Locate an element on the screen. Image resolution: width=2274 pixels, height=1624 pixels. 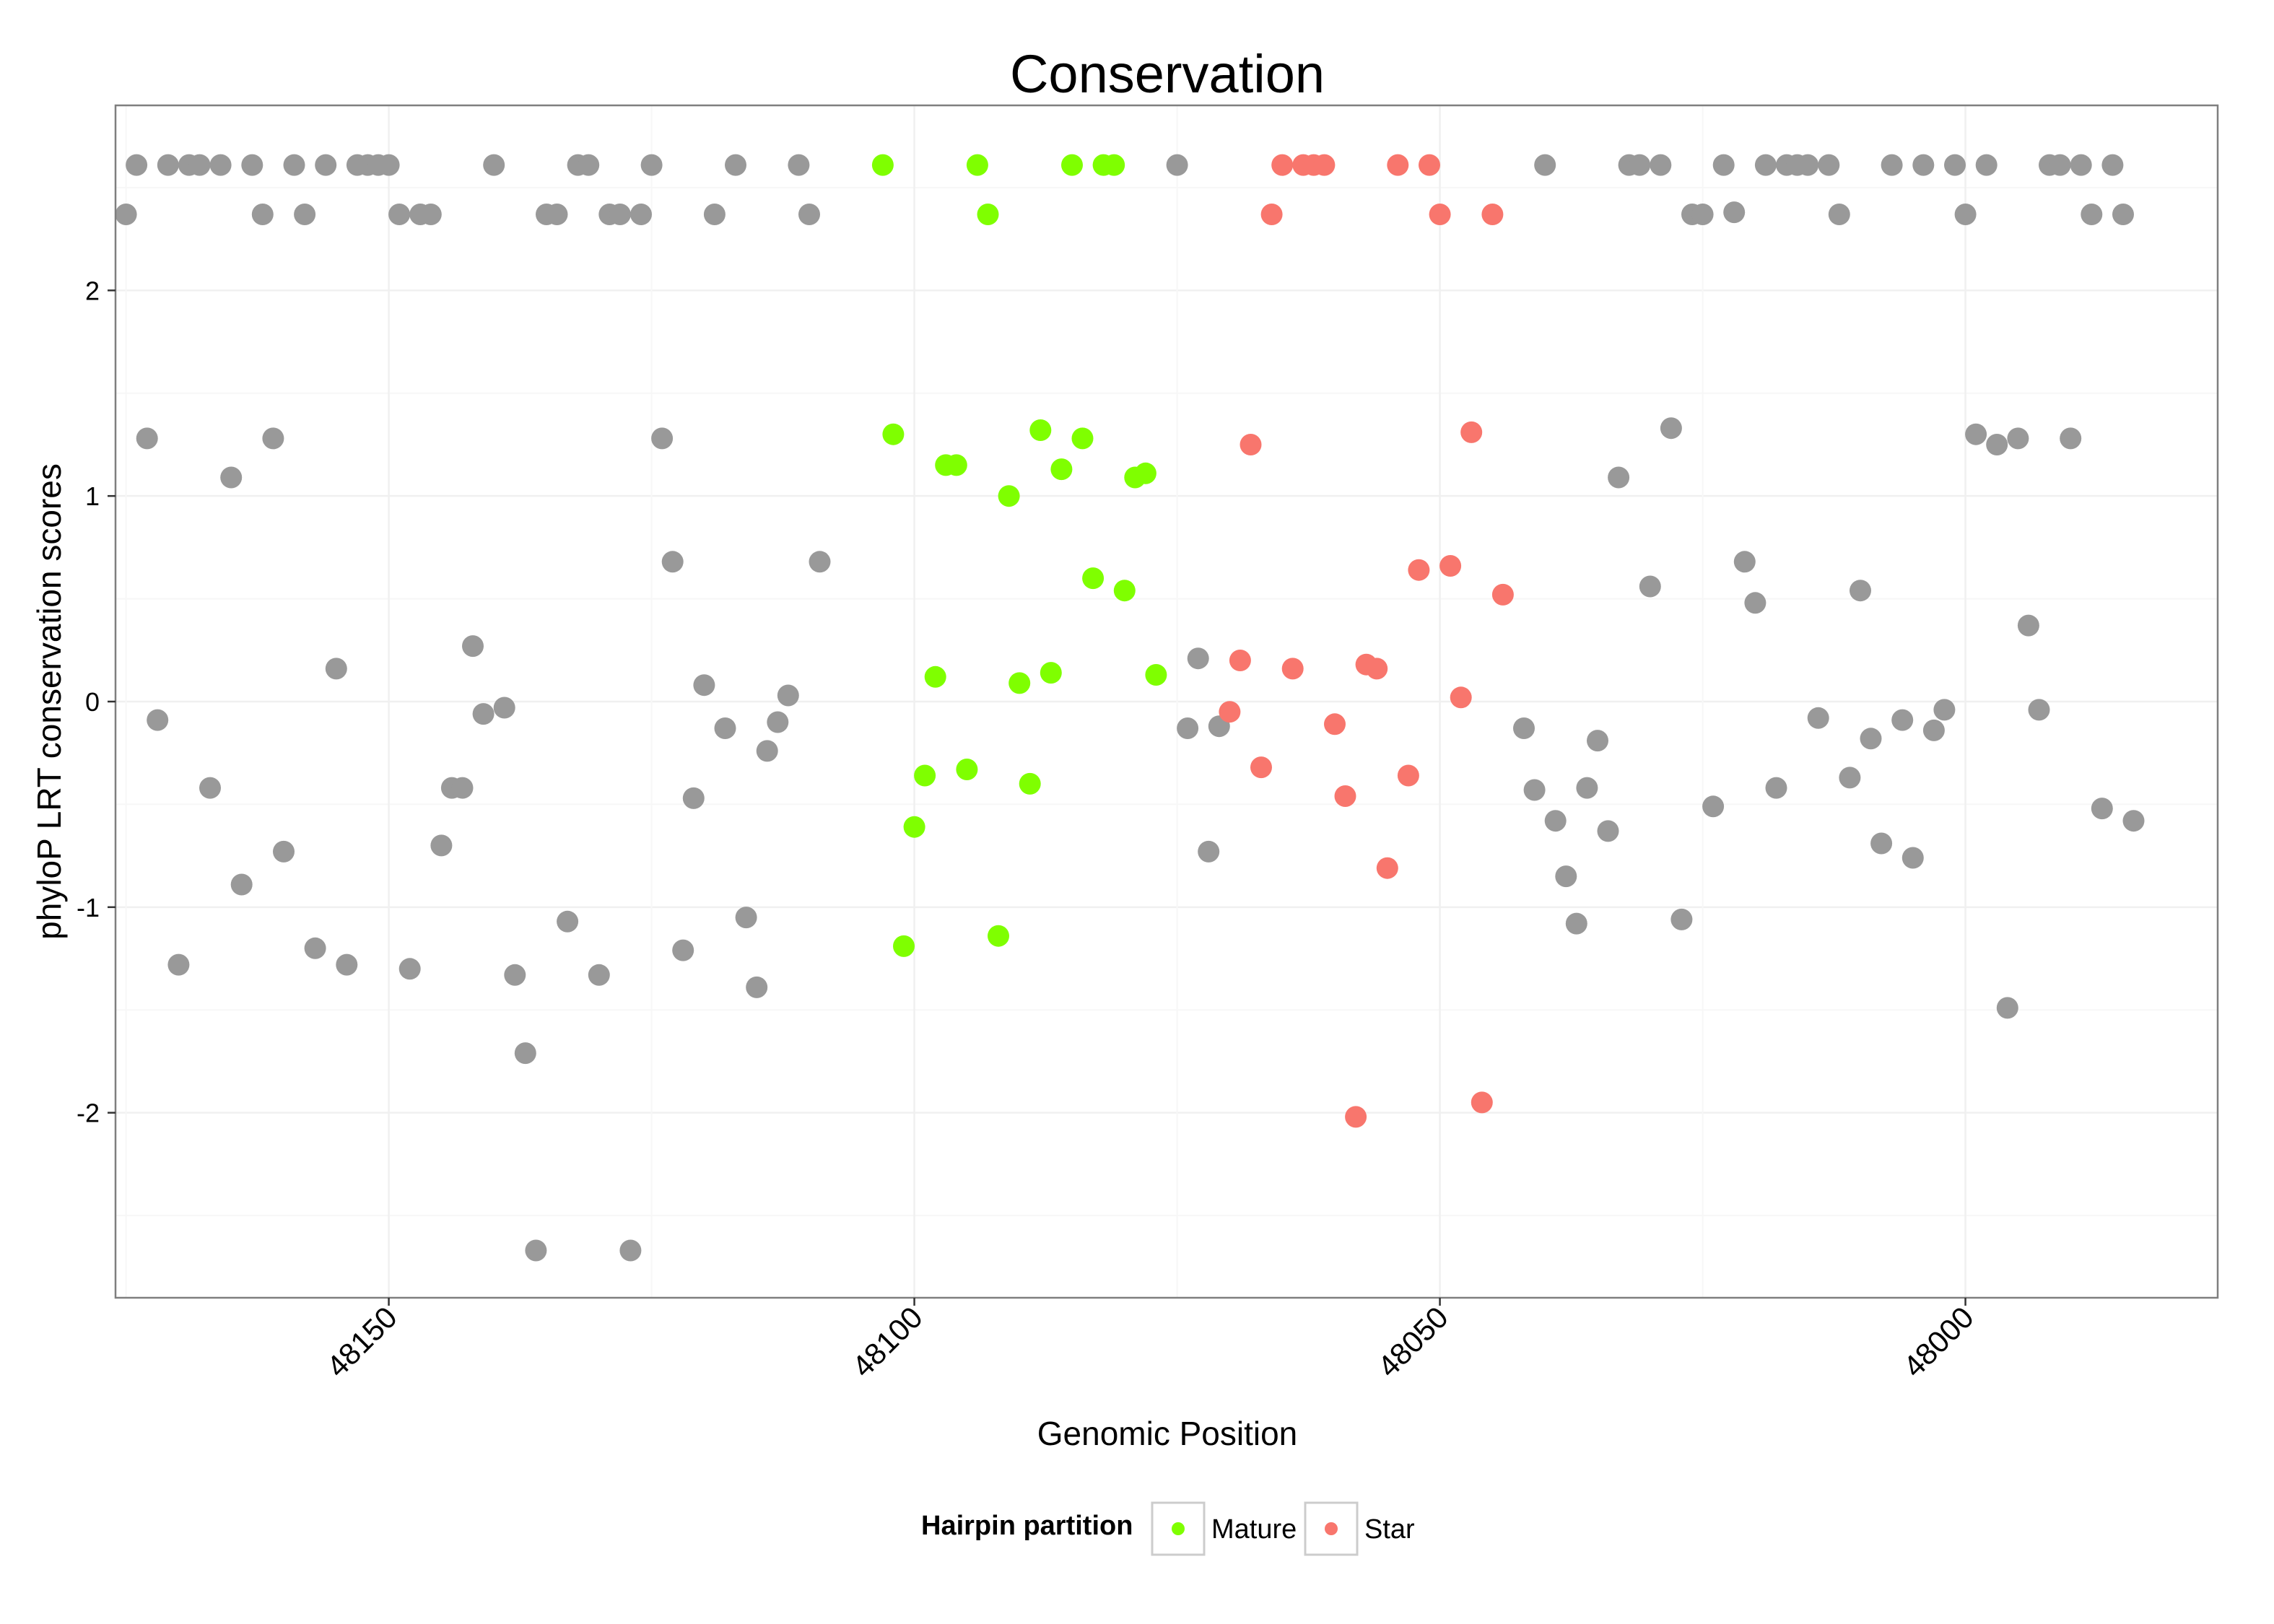
legend-label-star: Star is located at coordinates (1390, 1529).